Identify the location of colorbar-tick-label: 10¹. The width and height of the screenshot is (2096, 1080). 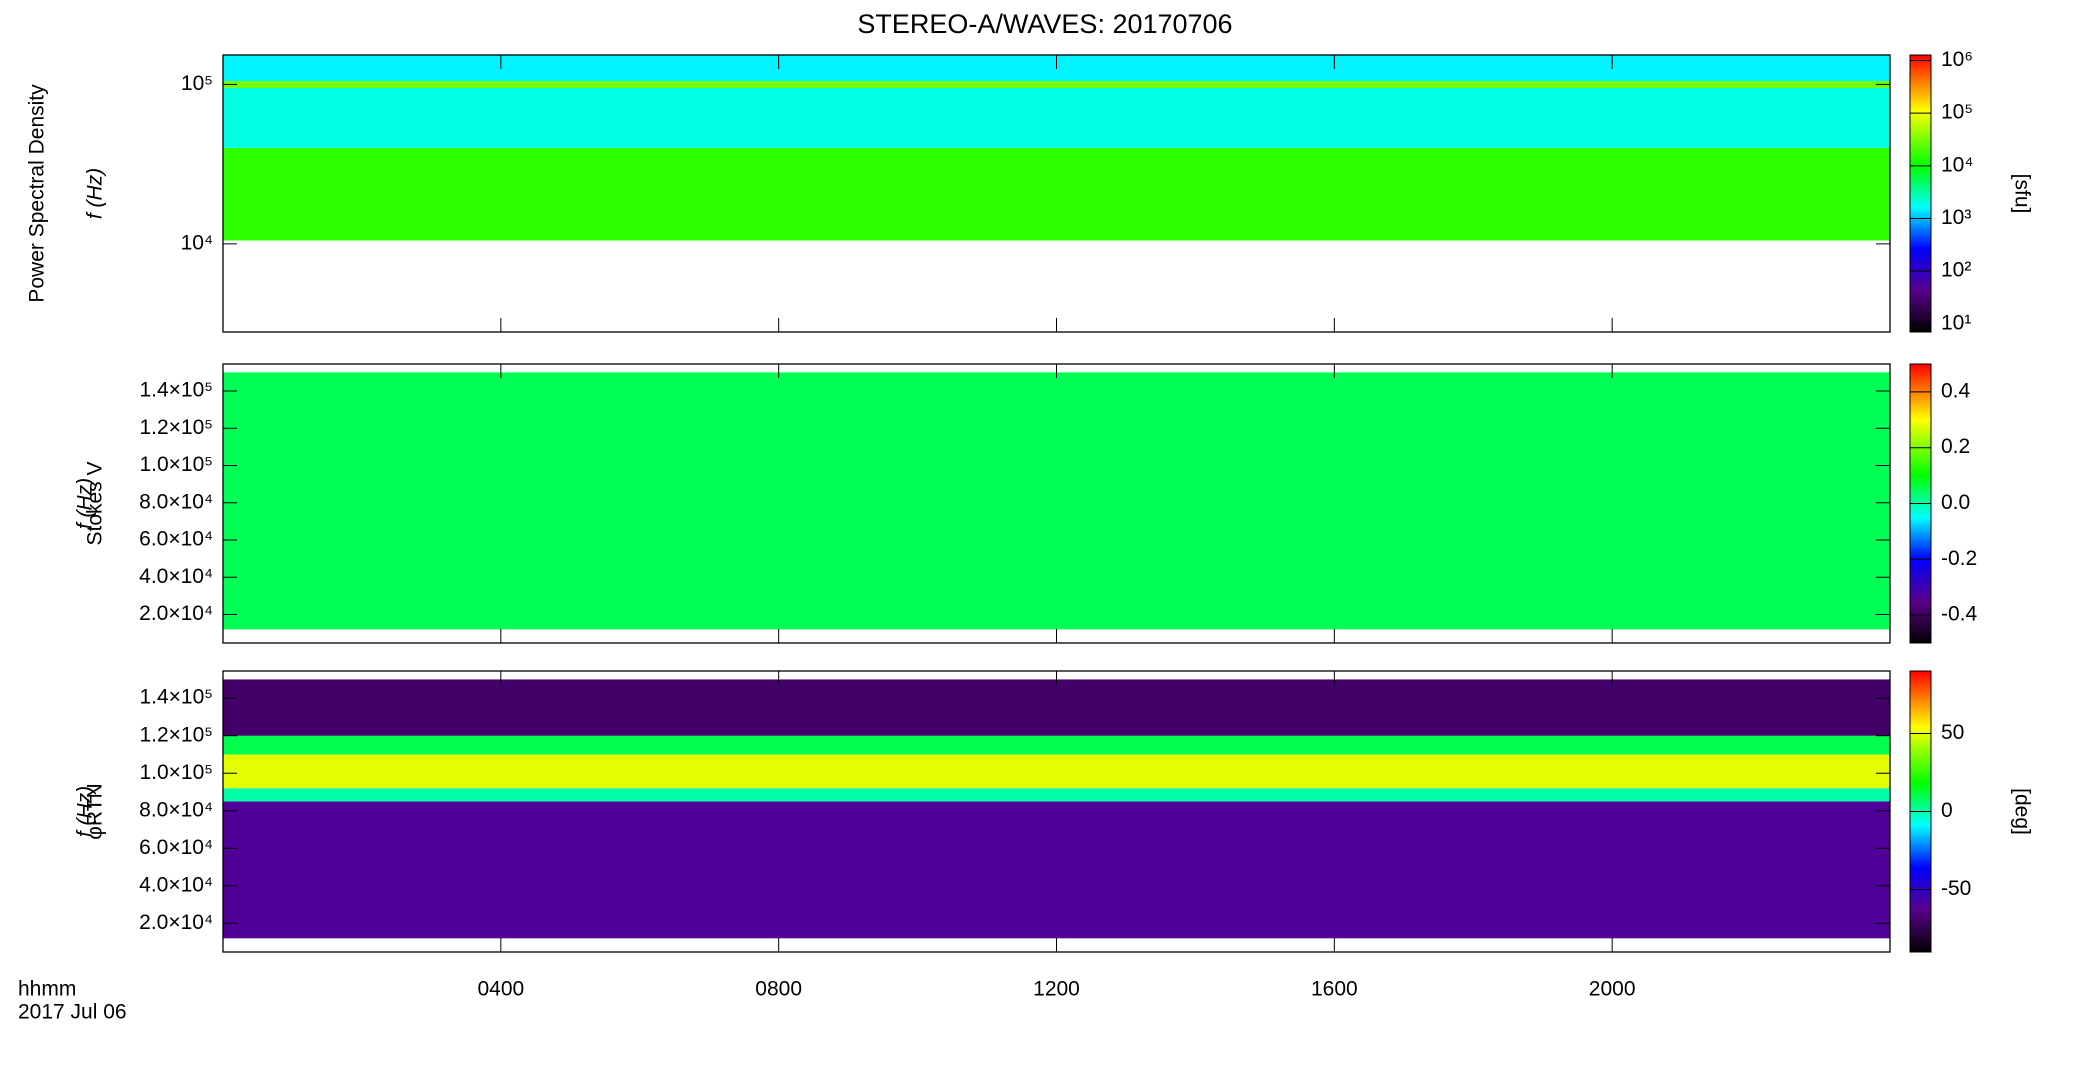
(1956, 322).